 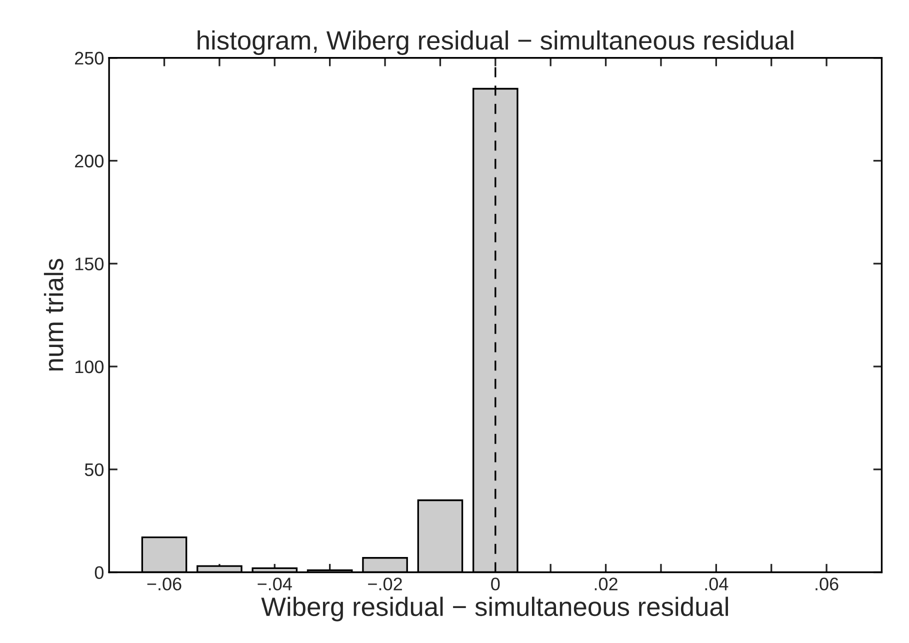 What do you see at coordinates (99, 572) in the screenshot?
I see `y-tick-label: 0` at bounding box center [99, 572].